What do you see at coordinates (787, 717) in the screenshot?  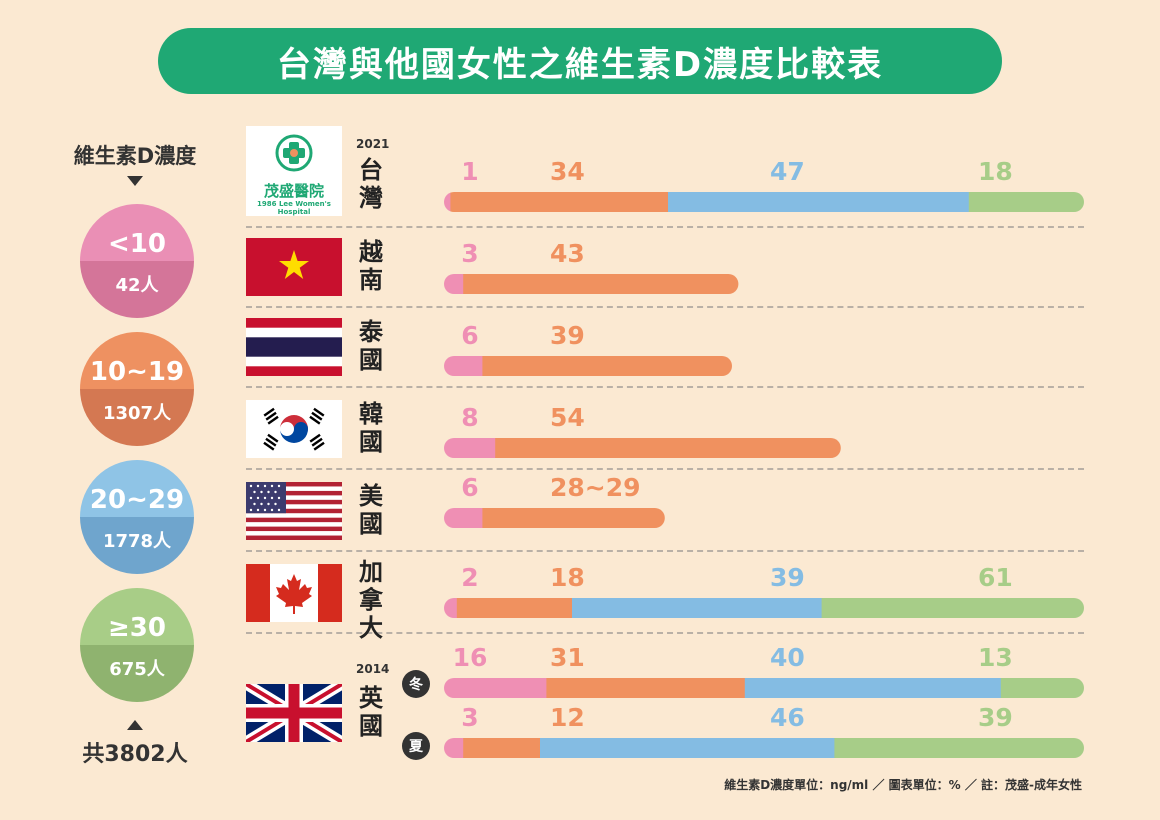 I see `data-label-20-29: 46` at bounding box center [787, 717].